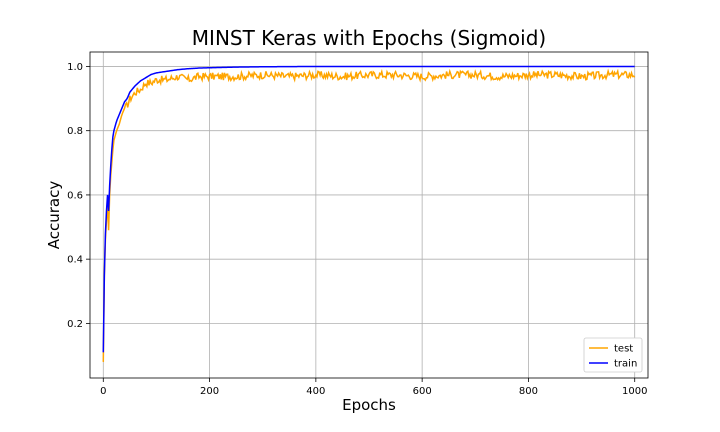 The height and width of the screenshot is (432, 720). What do you see at coordinates (369, 405) in the screenshot?
I see `x-axis-label: Epochs` at bounding box center [369, 405].